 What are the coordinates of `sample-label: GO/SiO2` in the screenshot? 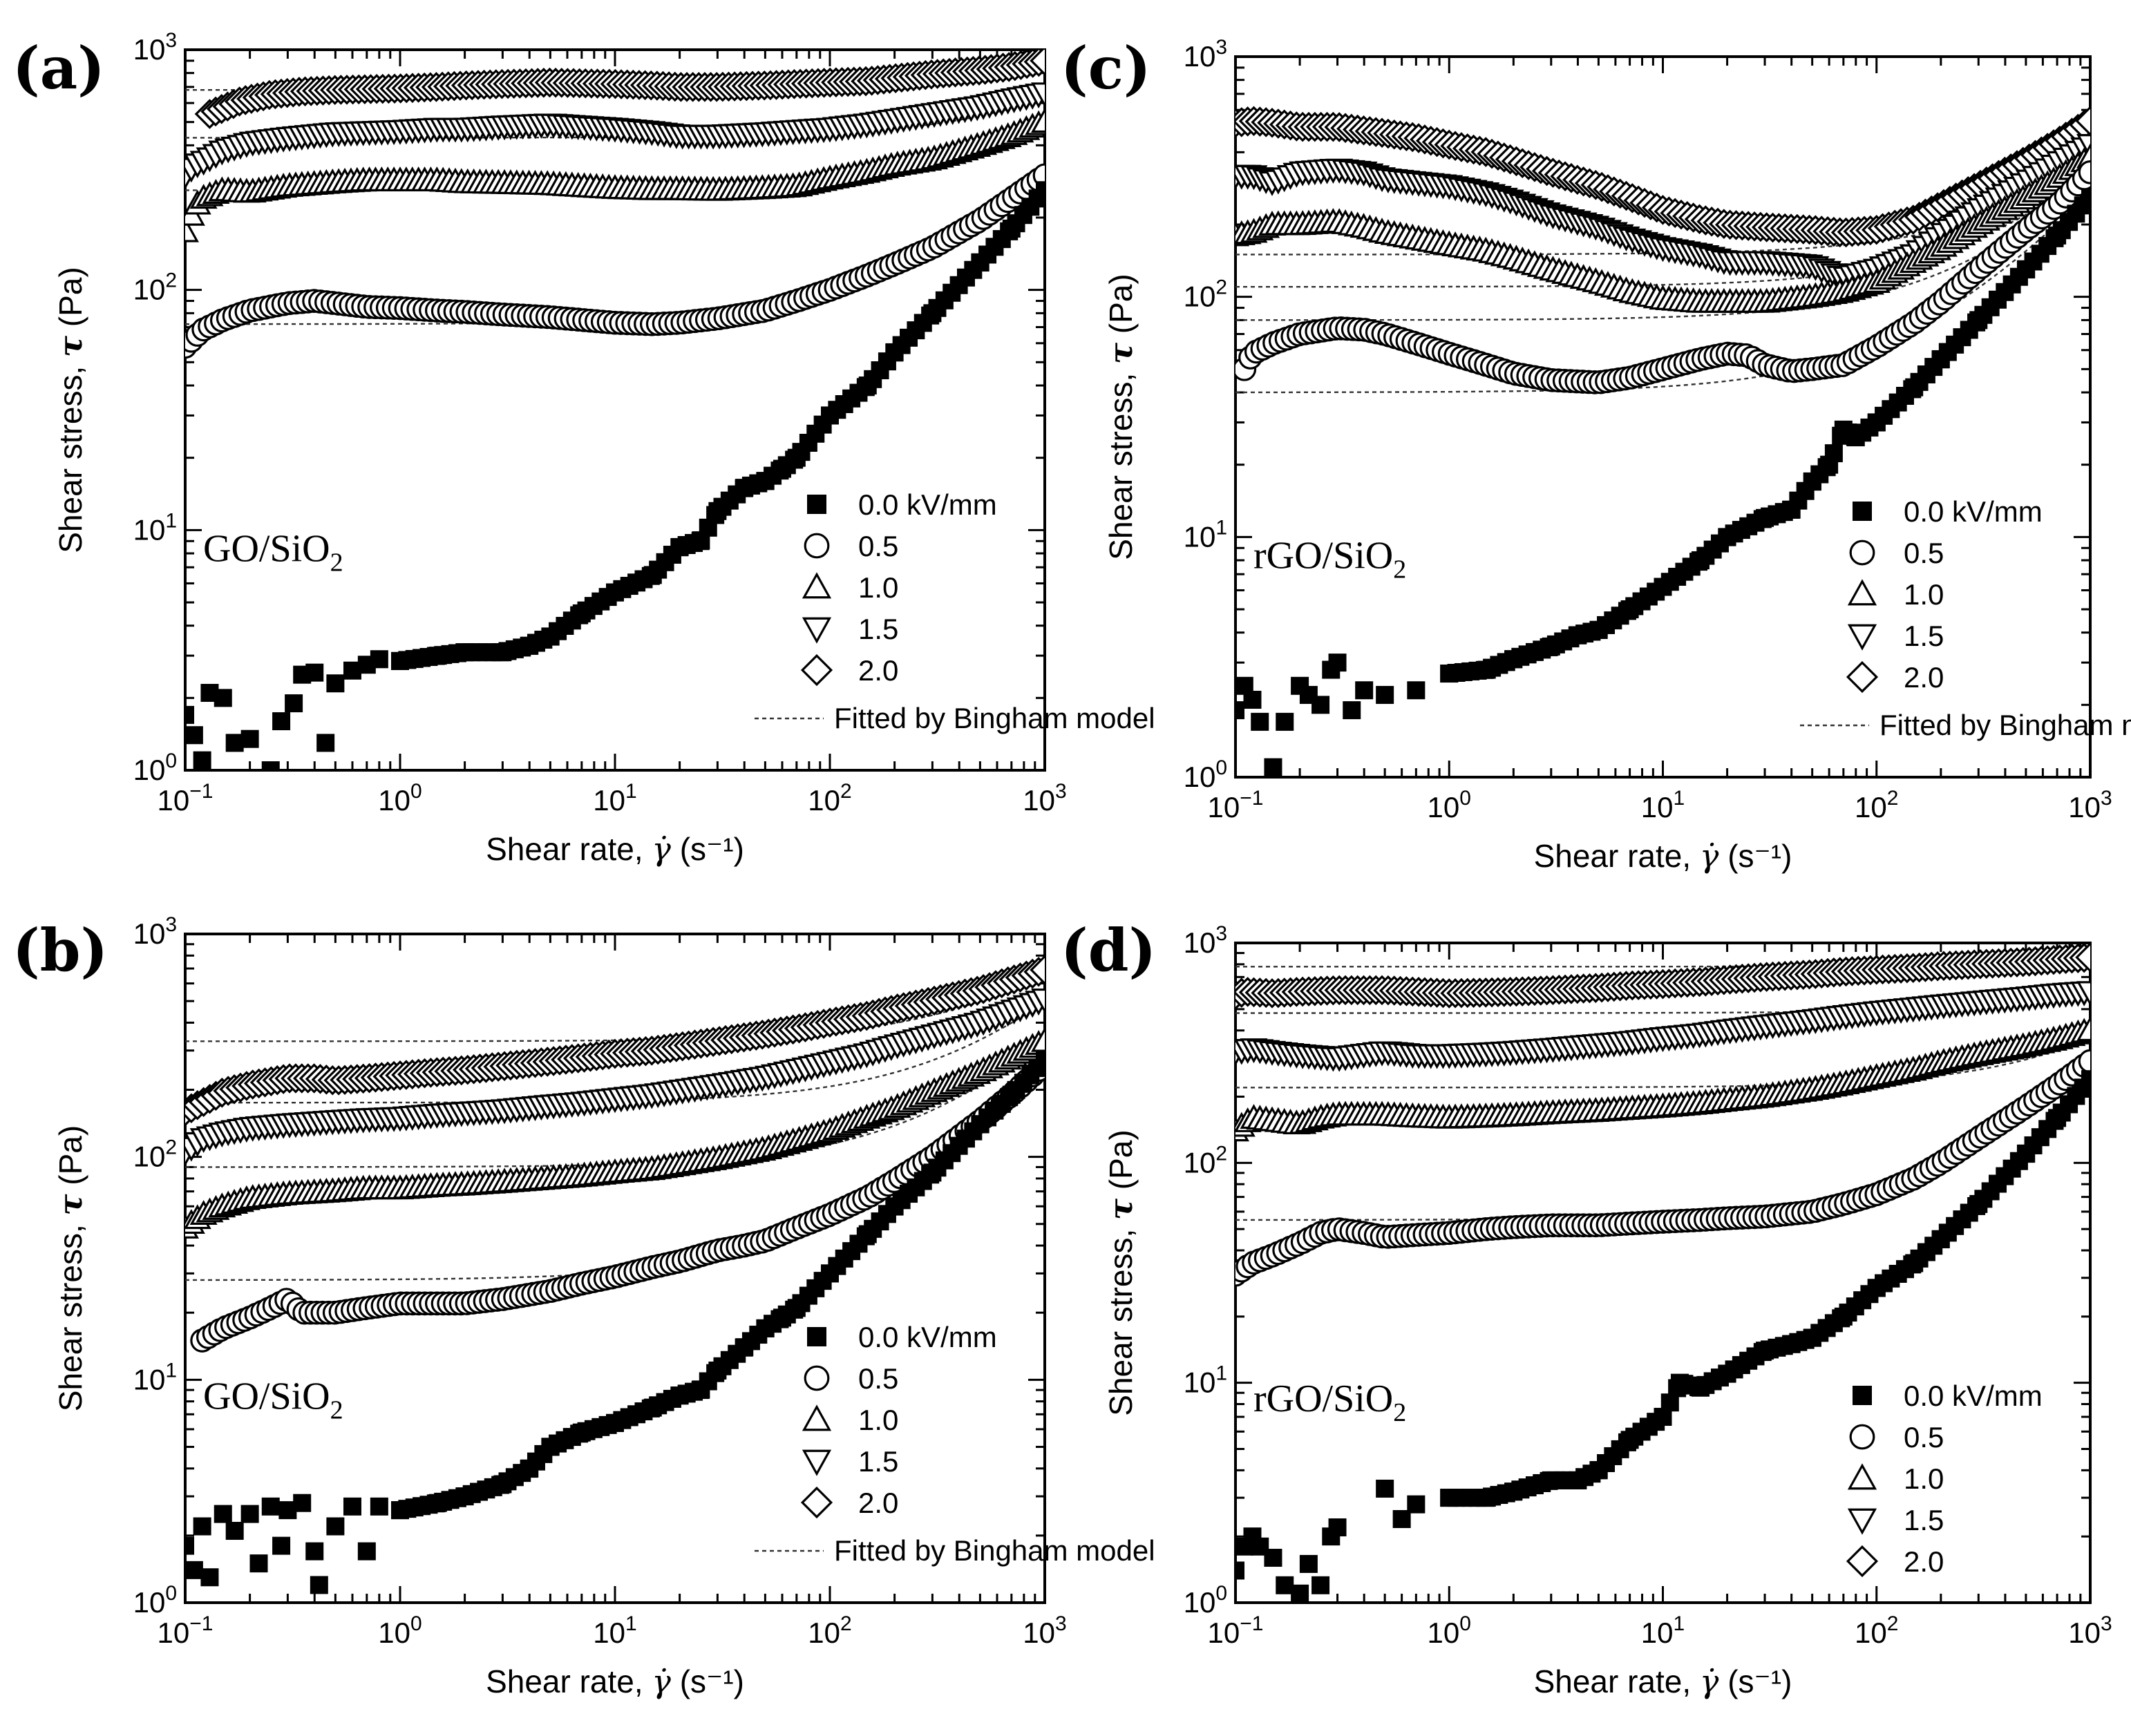 It's located at (273, 1399).